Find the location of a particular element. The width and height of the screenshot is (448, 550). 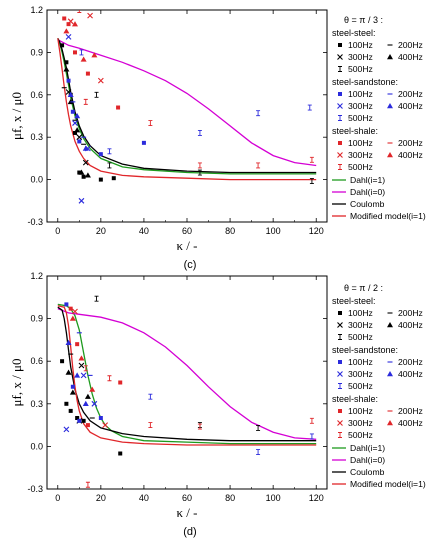

y-axis-label: μf, x / μ0 is located at coordinates (16, 383).